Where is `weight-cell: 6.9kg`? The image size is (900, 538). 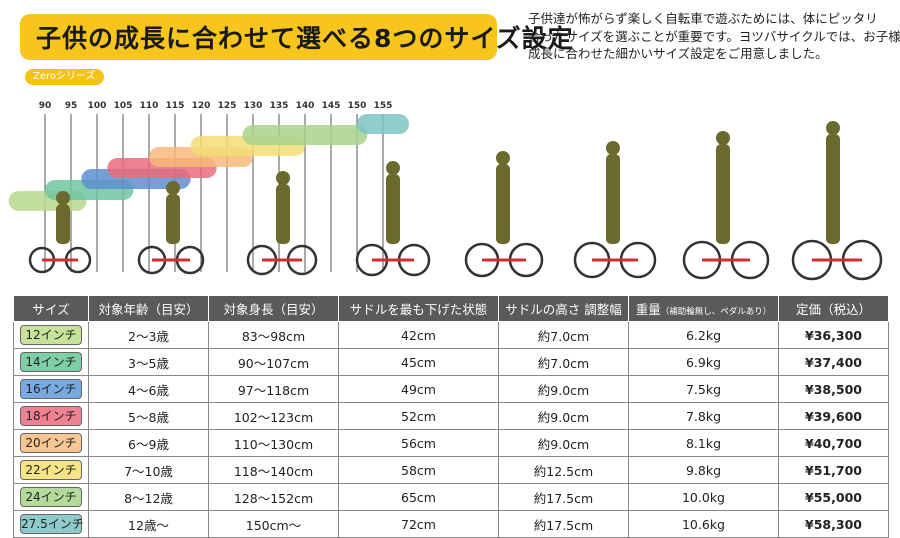
weight-cell: 6.9kg is located at coordinates (703, 362).